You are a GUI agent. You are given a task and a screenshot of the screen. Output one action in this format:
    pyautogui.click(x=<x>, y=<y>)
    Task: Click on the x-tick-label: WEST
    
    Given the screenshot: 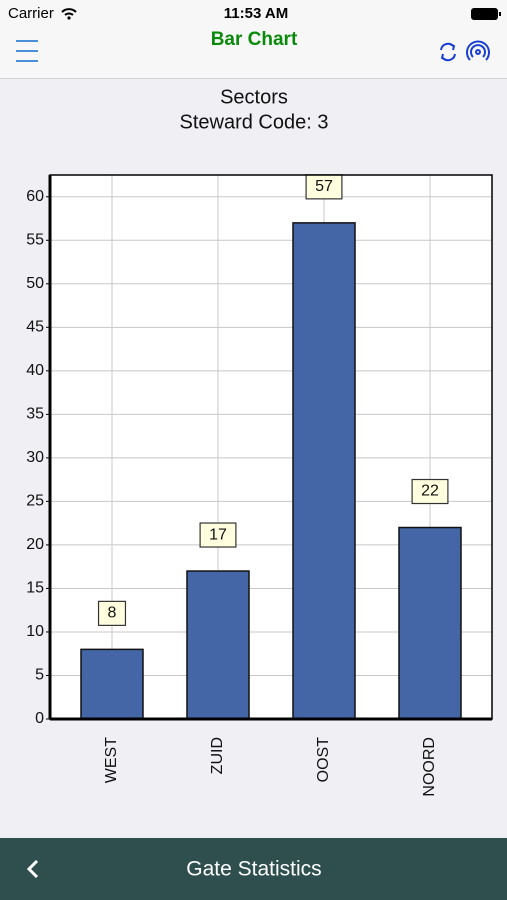 What is the action you would take?
    pyautogui.click(x=111, y=760)
    